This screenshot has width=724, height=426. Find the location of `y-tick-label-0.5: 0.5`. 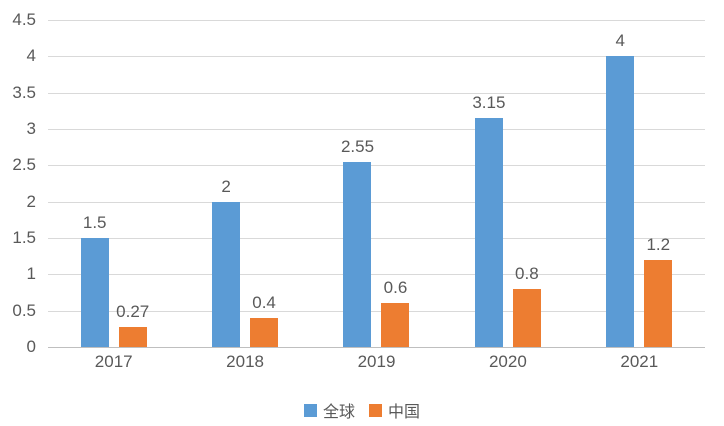

y-tick-label-0.5: 0.5 is located at coordinates (24, 310).